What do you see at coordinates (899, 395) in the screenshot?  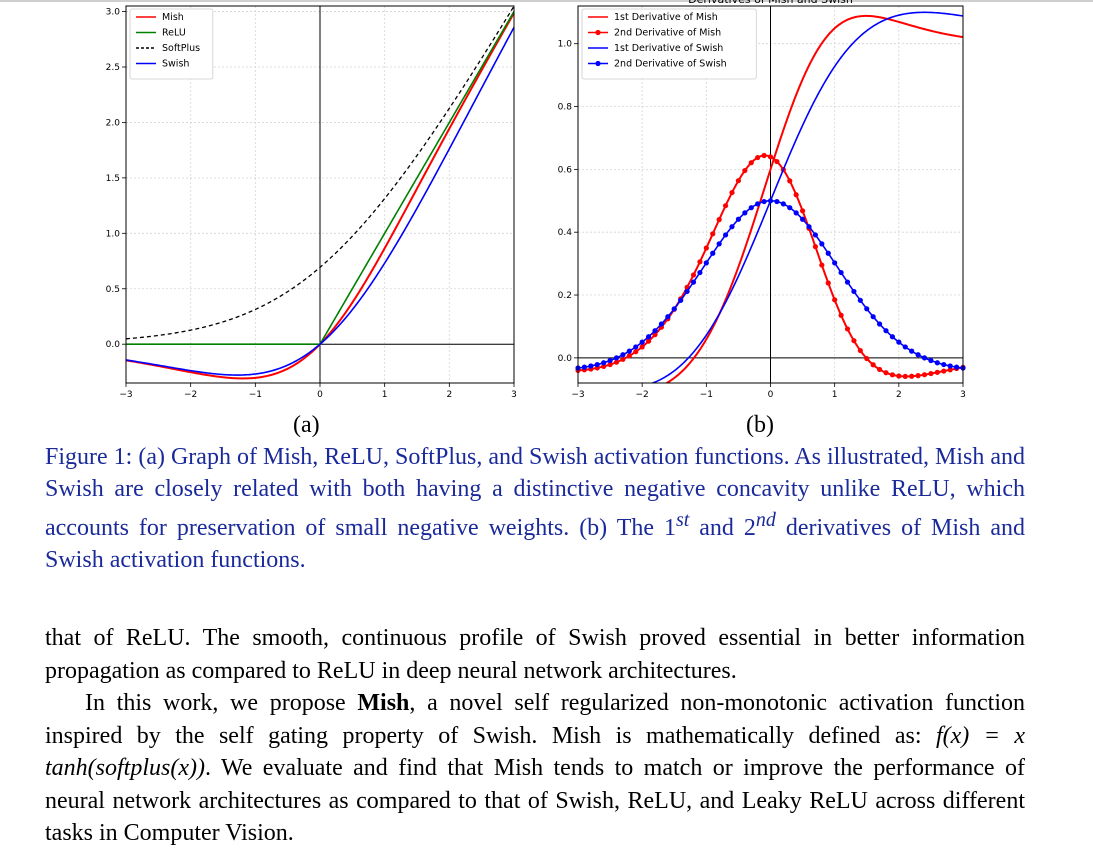 I see `x-tick-label: 2` at bounding box center [899, 395].